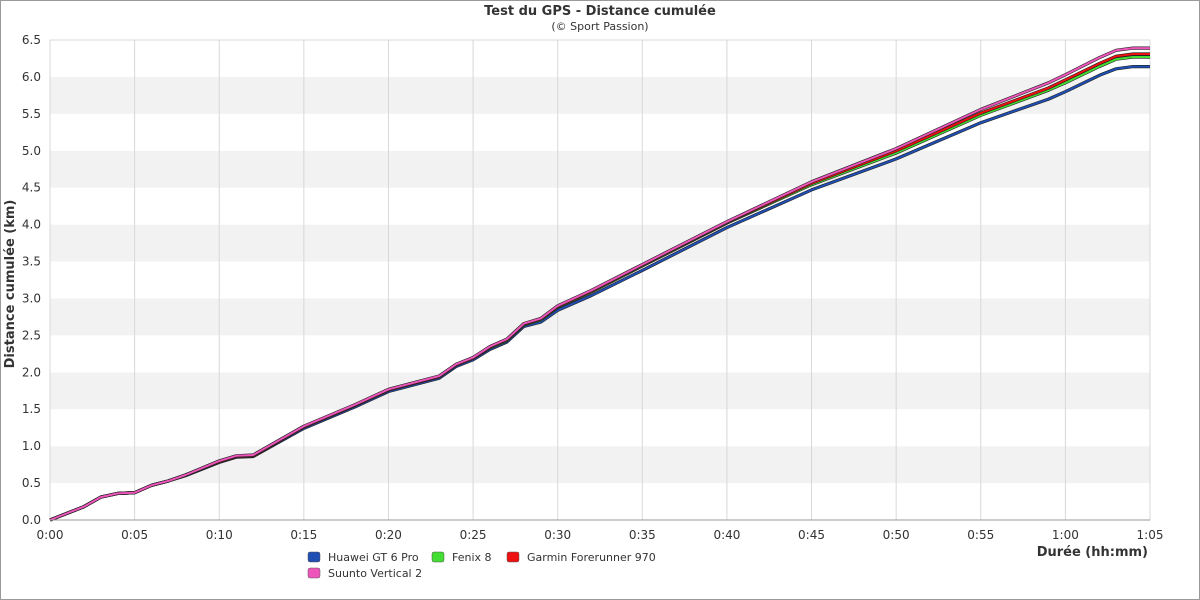  Describe the element at coordinates (591, 557) in the screenshot. I see `legend-label: Garmin Forerunner 970` at that location.